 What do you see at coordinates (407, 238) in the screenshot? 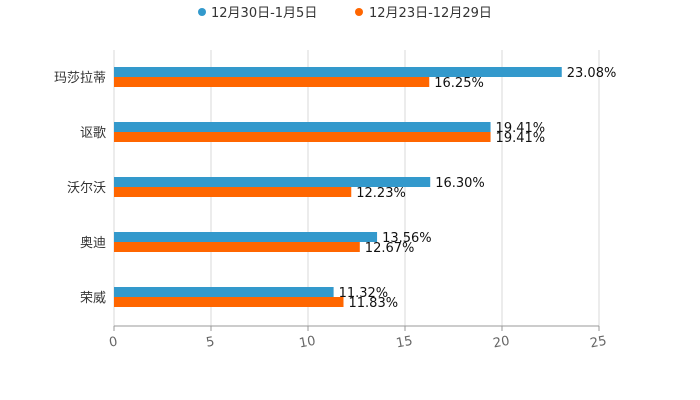
I see `data-label-series-1: 13.56%` at bounding box center [407, 238].